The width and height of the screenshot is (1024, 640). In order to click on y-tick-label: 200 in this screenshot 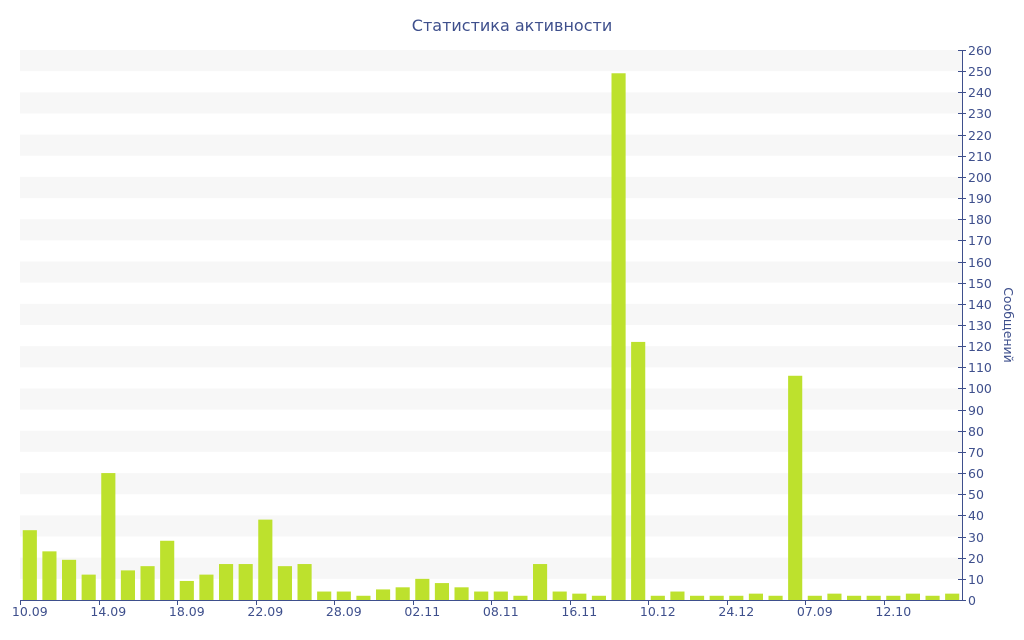, I will do `click(980, 177)`.